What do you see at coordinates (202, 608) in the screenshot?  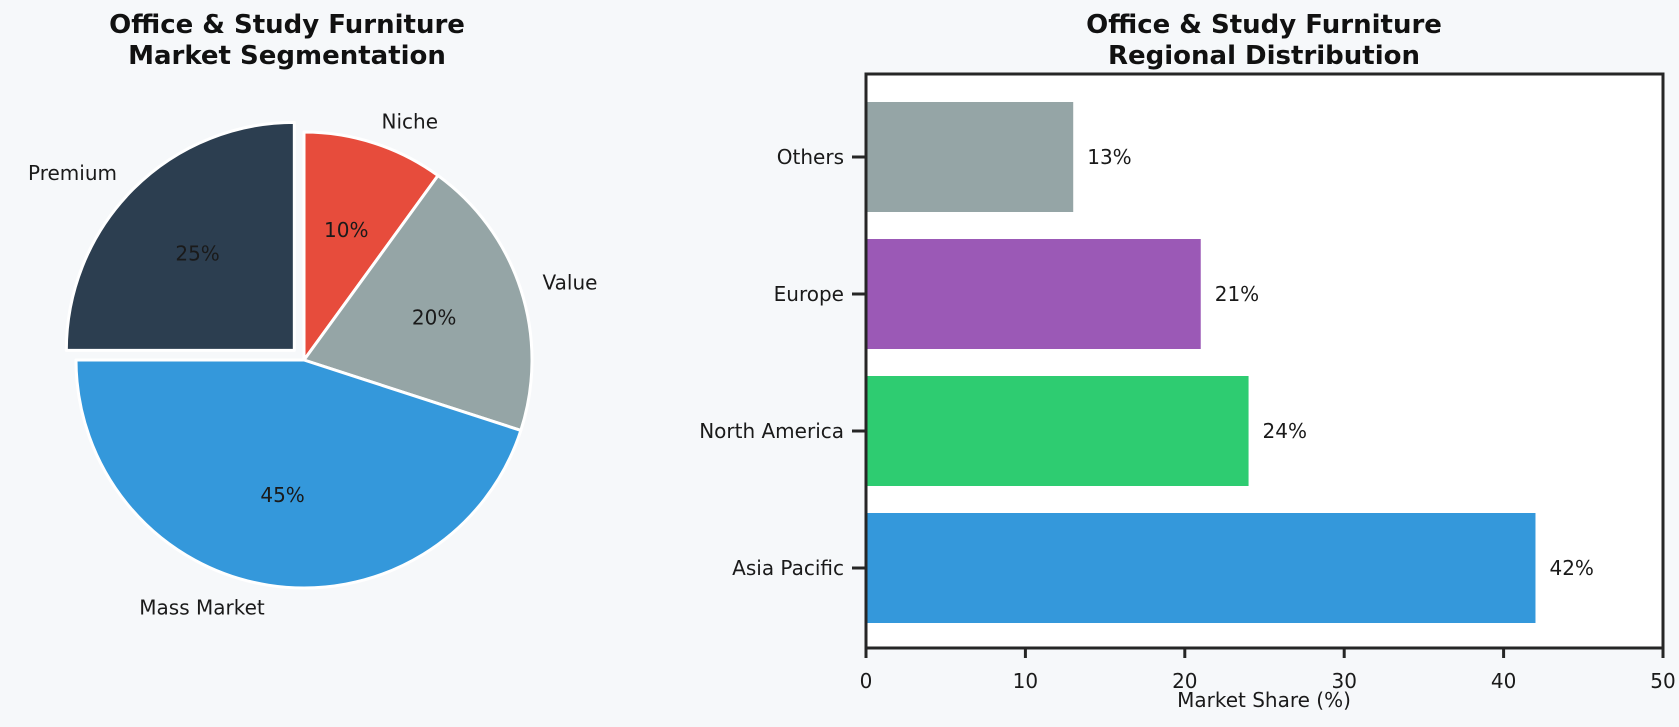 I see `pie-label-mass-market: Mass Market` at bounding box center [202, 608].